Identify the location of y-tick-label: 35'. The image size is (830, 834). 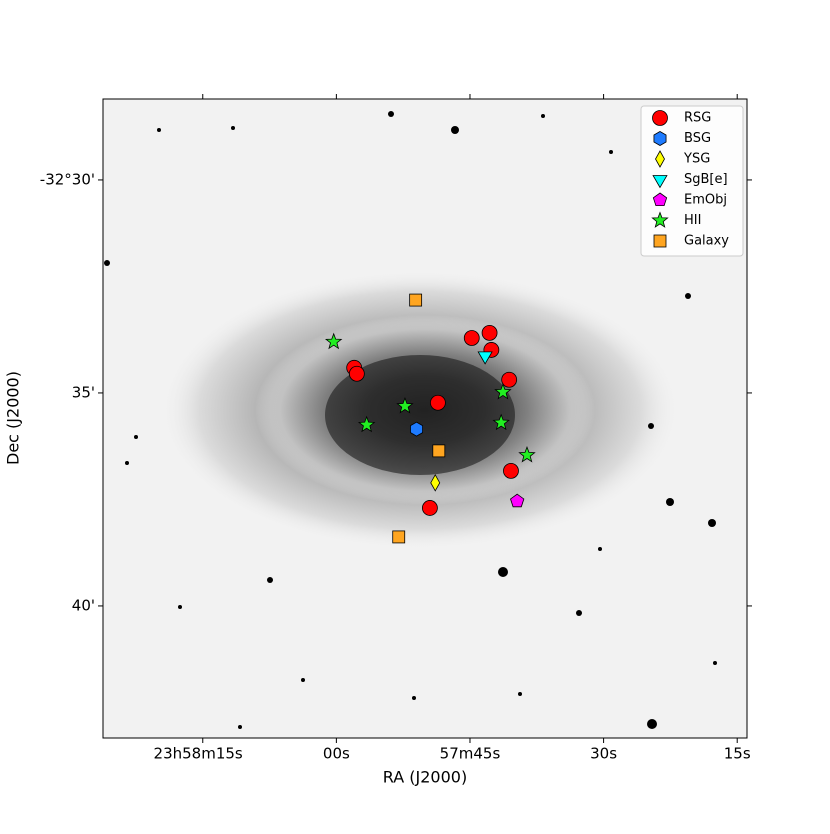
(83, 392).